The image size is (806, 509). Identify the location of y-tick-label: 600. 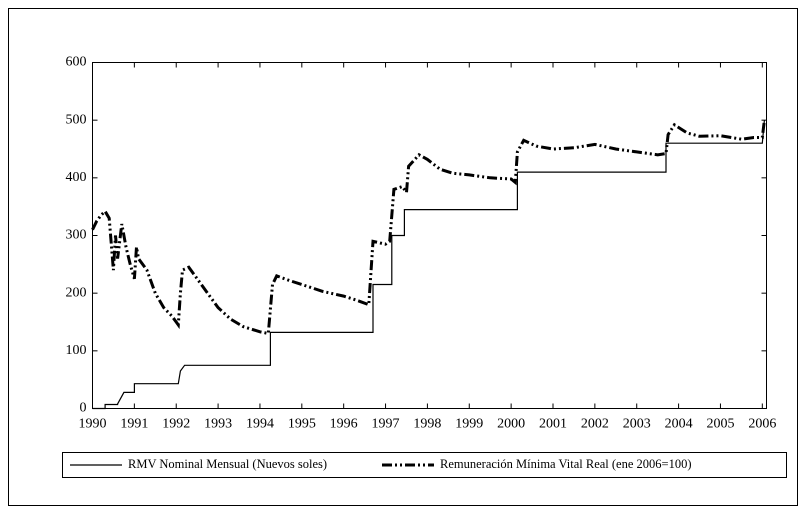
(76, 62).